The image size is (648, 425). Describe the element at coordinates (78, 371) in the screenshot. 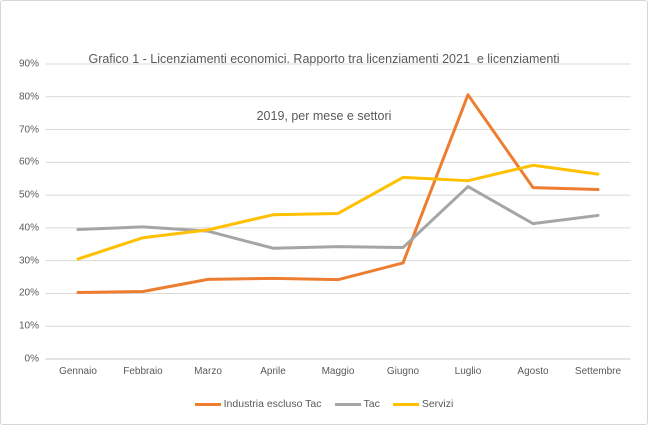

I see `x-axis-tick-label: Gennaio` at that location.